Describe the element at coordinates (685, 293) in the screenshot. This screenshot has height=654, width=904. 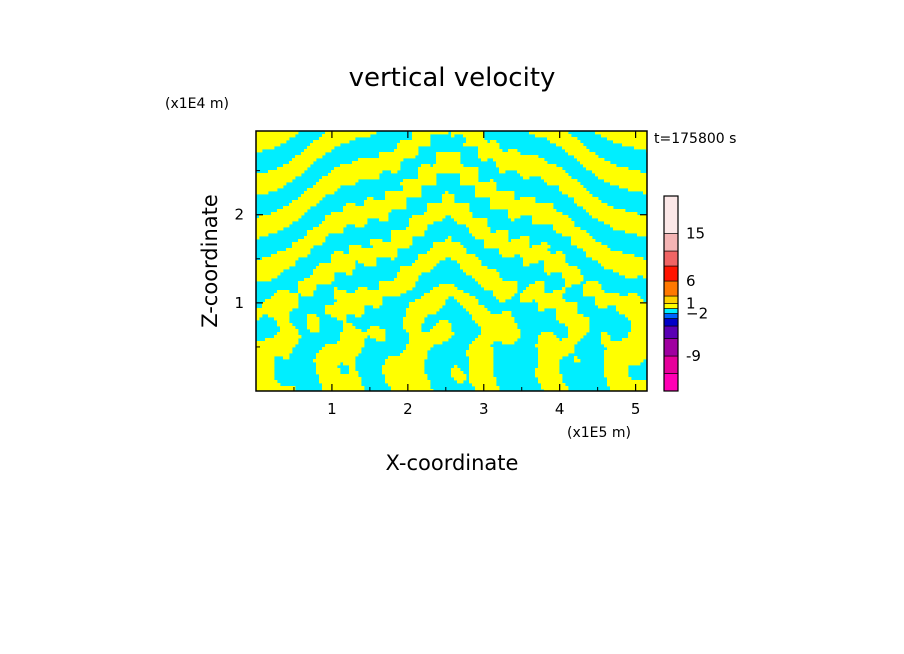
I see `colorbar: -9 −21 6 15` at that location.